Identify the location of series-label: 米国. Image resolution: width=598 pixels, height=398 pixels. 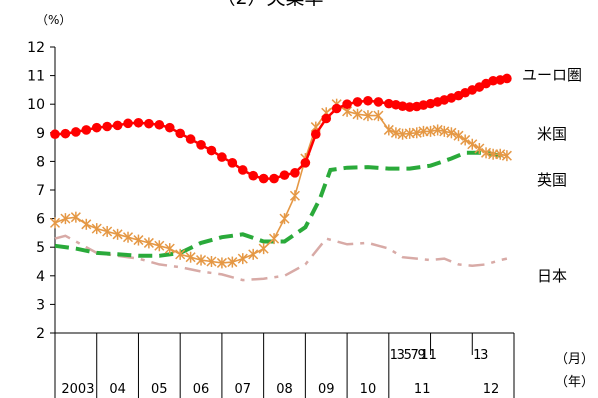
(552, 134).